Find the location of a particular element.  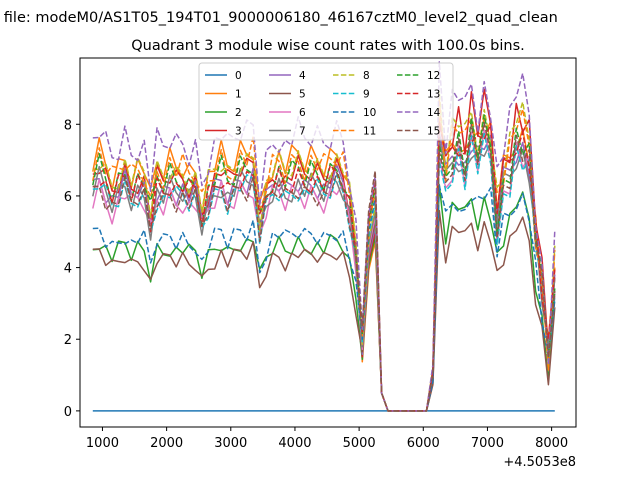

legend-label-8: 8 is located at coordinates (366, 76).